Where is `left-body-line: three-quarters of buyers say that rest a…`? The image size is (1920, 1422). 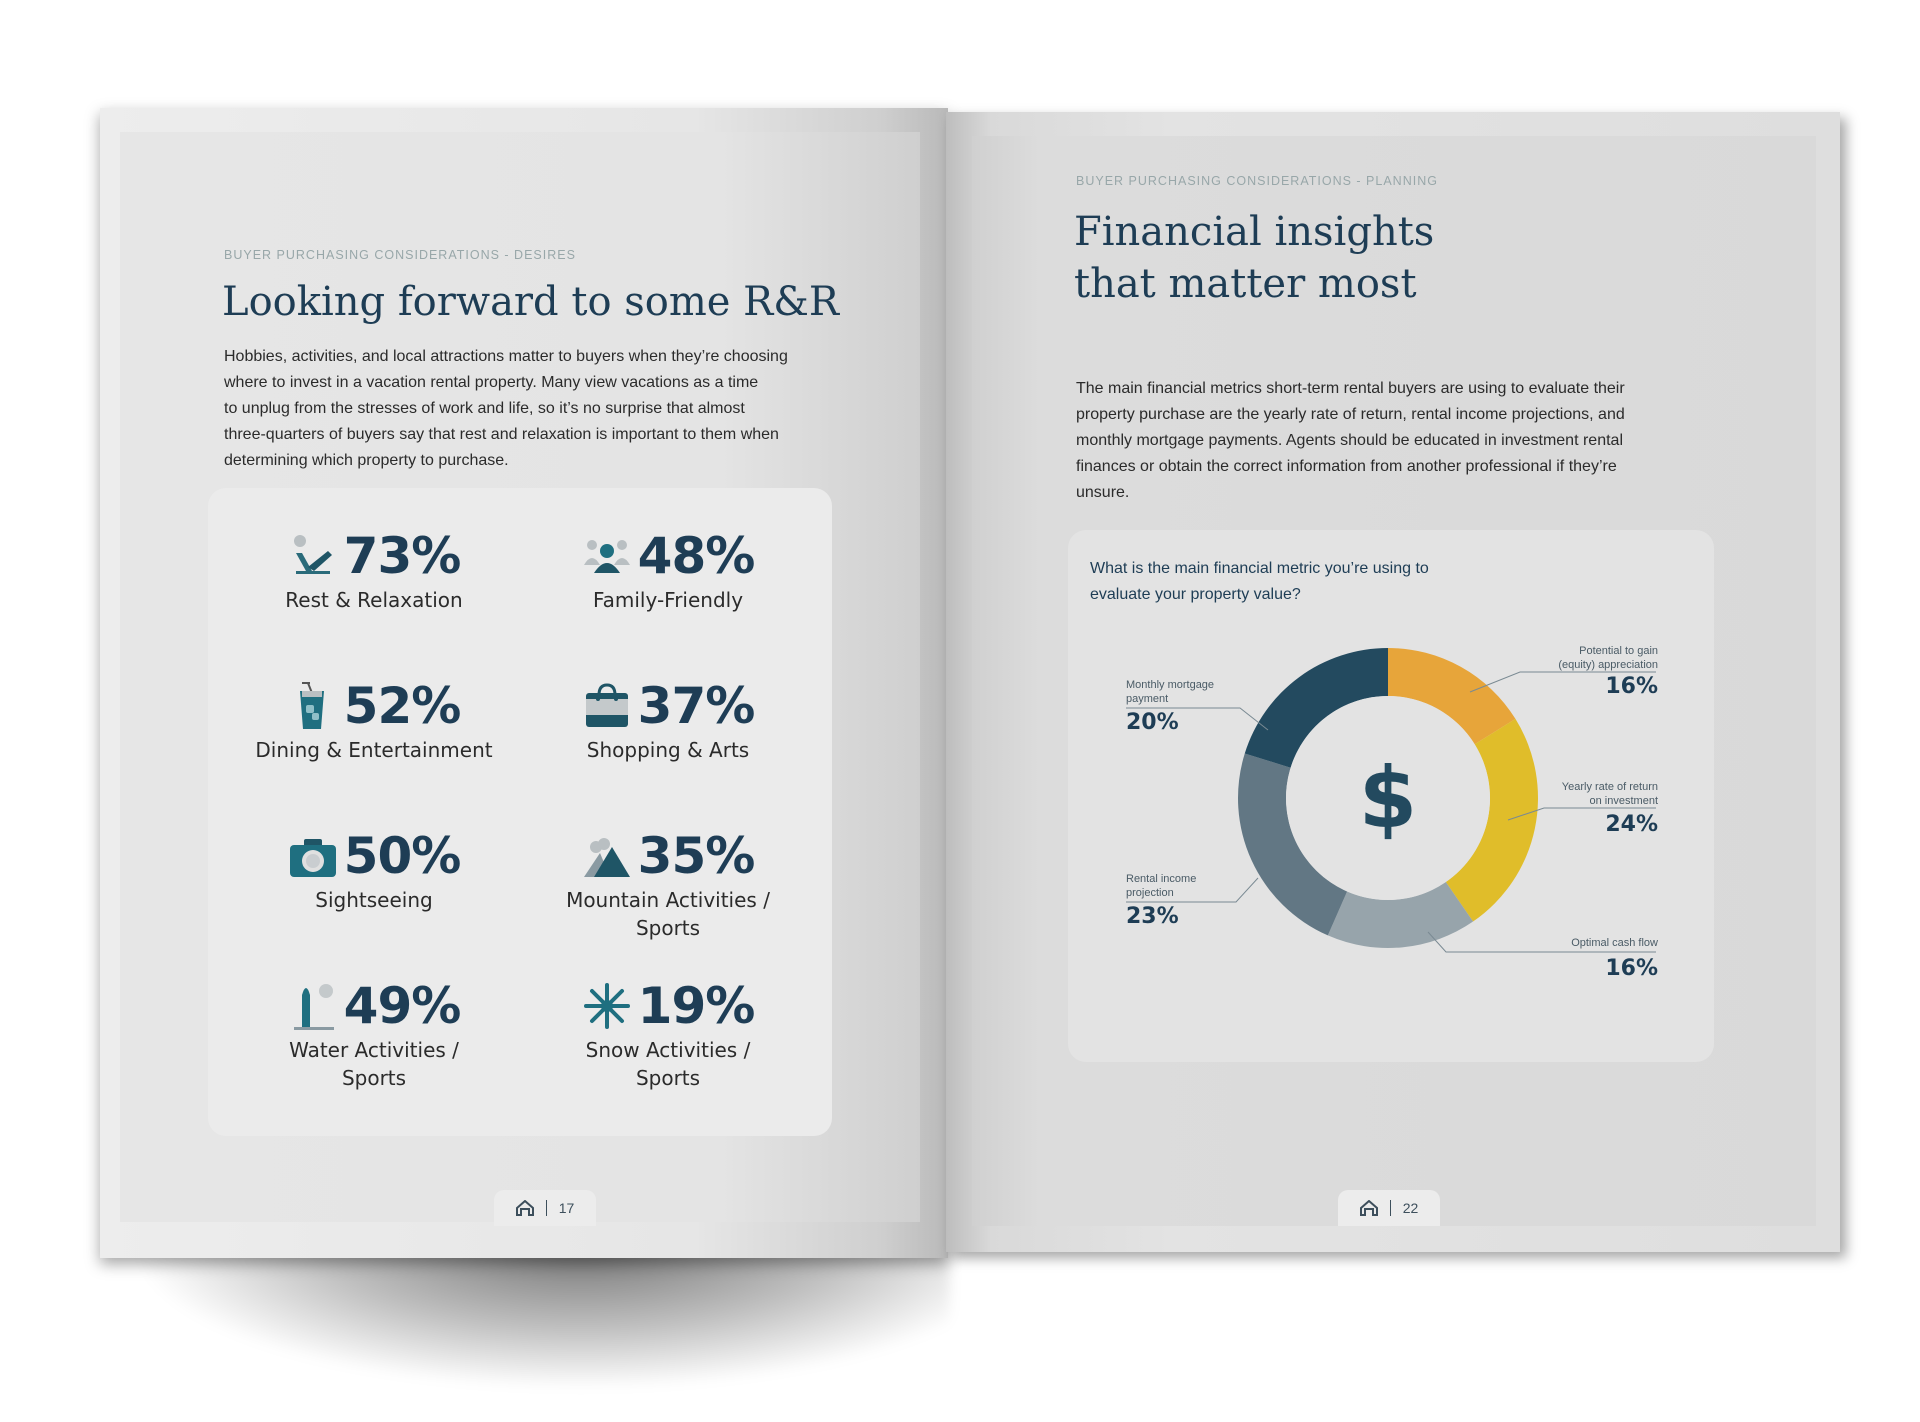 left-body-line: three-quarters of buyers say that rest a… is located at coordinates (501, 434).